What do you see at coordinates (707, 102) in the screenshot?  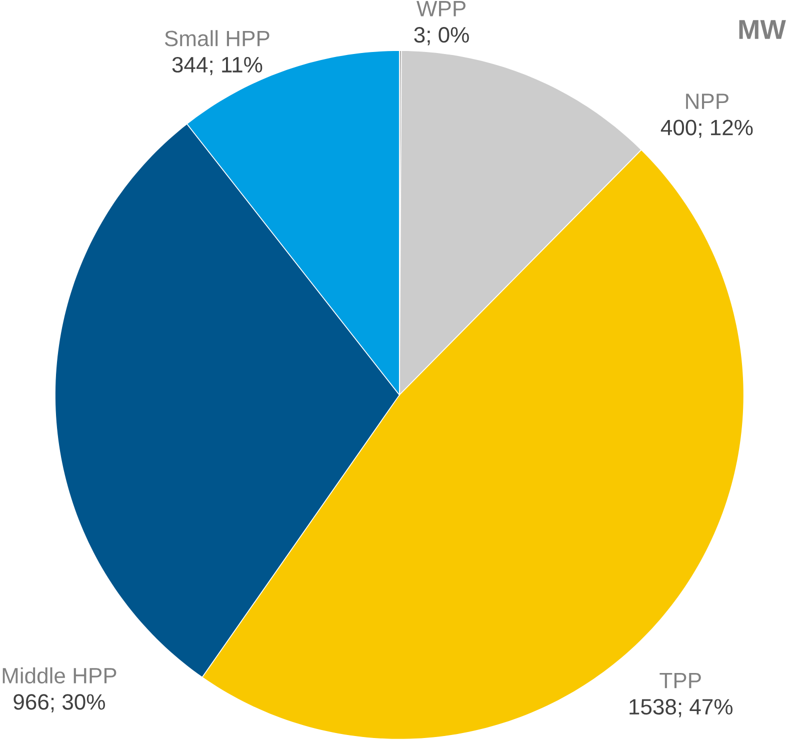 I see `slice-label: NPP` at bounding box center [707, 102].